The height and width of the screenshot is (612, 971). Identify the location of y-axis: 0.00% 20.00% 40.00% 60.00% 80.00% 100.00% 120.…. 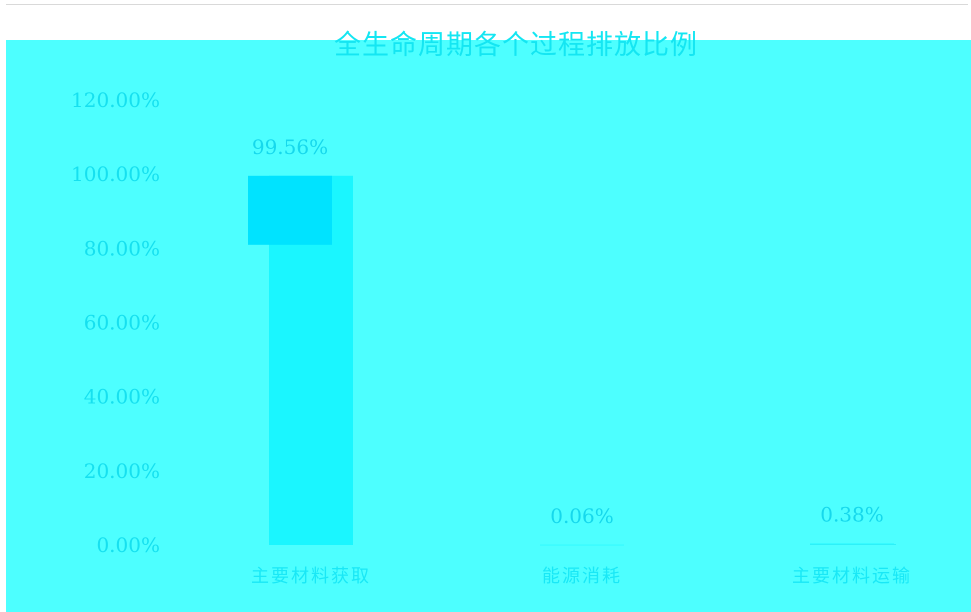
(115, 322).